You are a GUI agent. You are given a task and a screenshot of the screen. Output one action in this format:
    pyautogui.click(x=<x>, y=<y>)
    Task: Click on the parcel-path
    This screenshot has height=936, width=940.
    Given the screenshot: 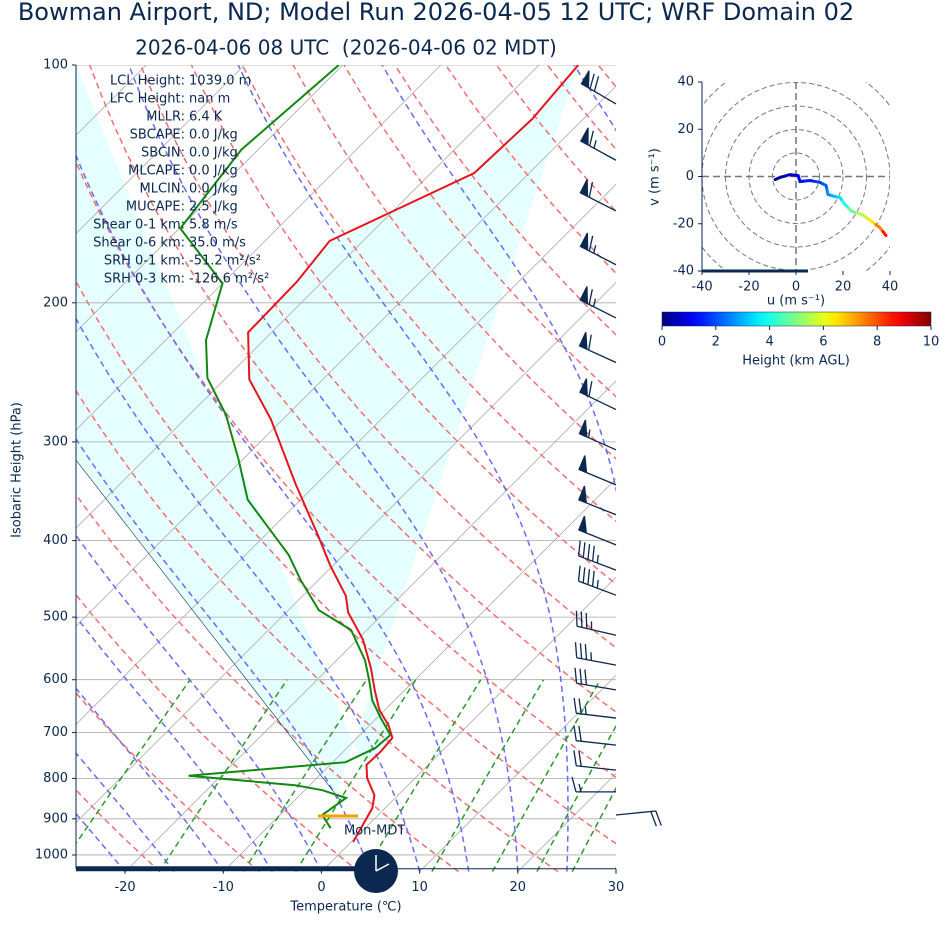 What is the action you would take?
    pyautogui.click(x=208, y=630)
    